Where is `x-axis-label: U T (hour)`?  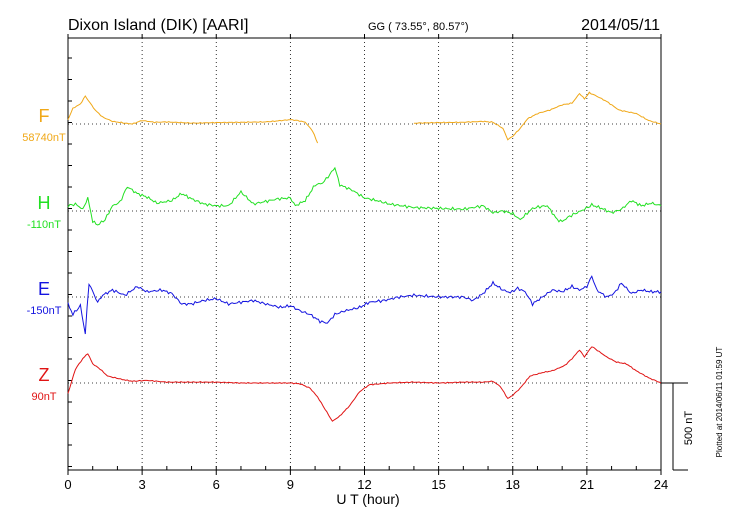 x-axis-label: U T (hour) is located at coordinates (367, 499).